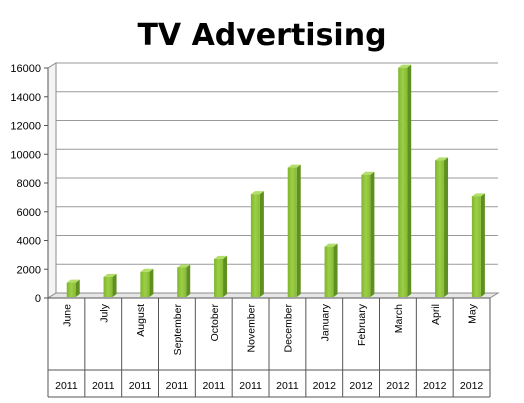  Describe the element at coordinates (436, 314) in the screenshot. I see `x-category-label: April` at that location.